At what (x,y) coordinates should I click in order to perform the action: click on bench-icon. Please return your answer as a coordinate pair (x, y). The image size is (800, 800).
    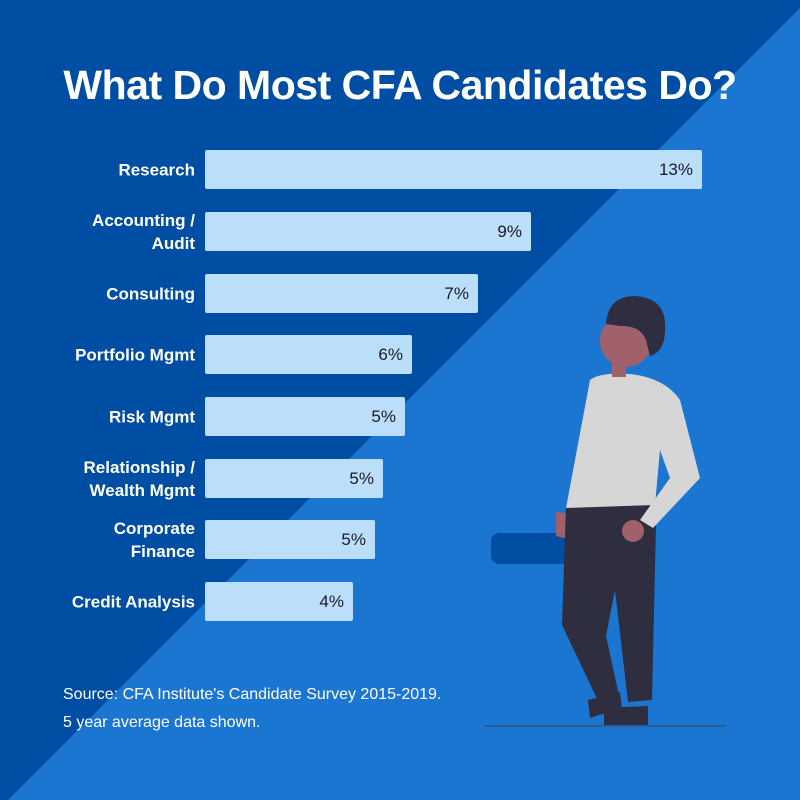
    Looking at the image, I should click on (531, 548).